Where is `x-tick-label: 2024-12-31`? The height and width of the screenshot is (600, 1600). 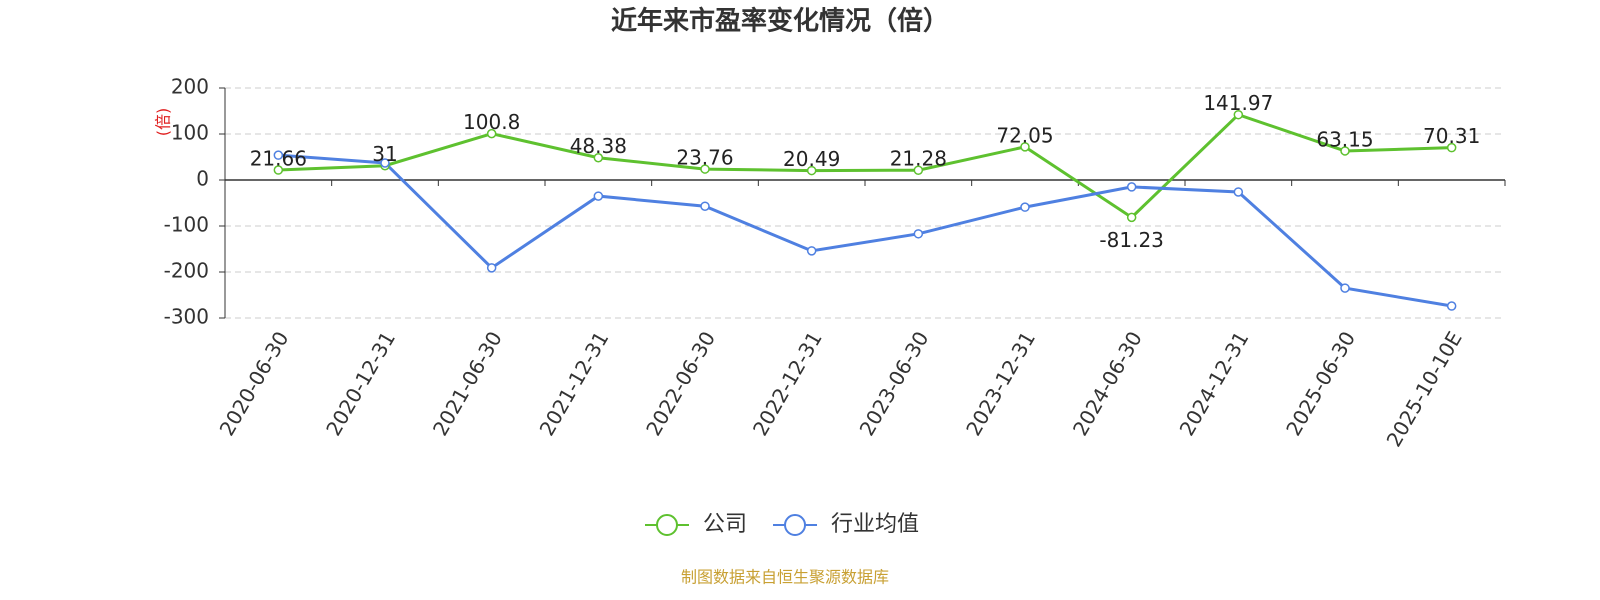 x-tick-label: 2024-12-31 is located at coordinates (1214, 383).